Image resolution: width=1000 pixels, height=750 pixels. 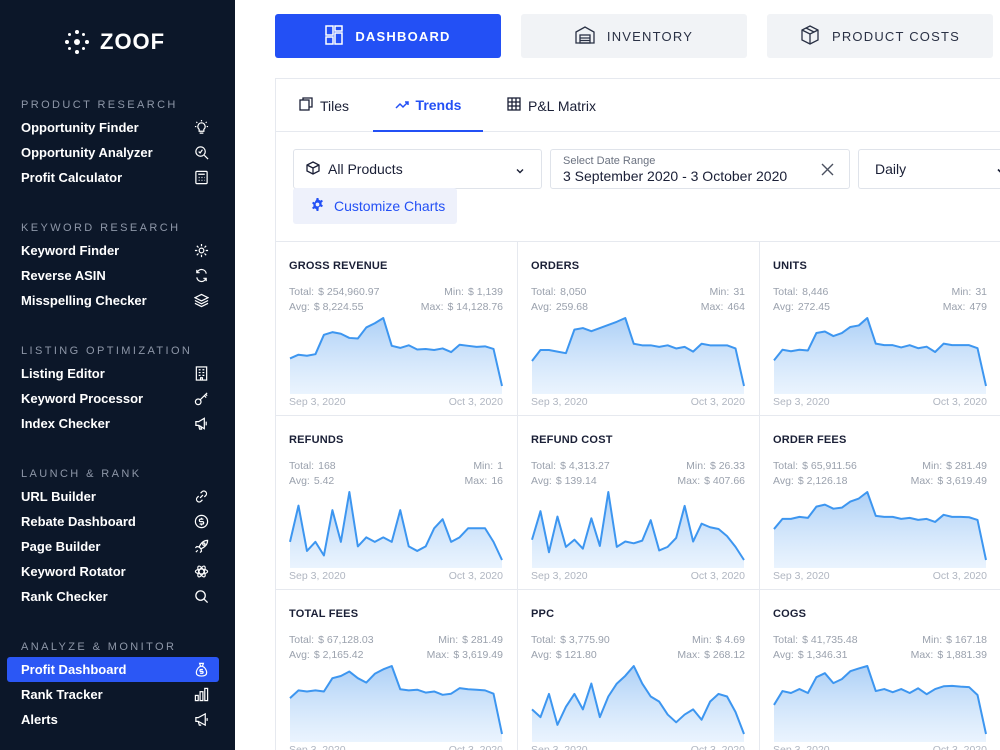 I want to click on tab-pl-matrix: P&L Matrix, so click(x=551, y=105).